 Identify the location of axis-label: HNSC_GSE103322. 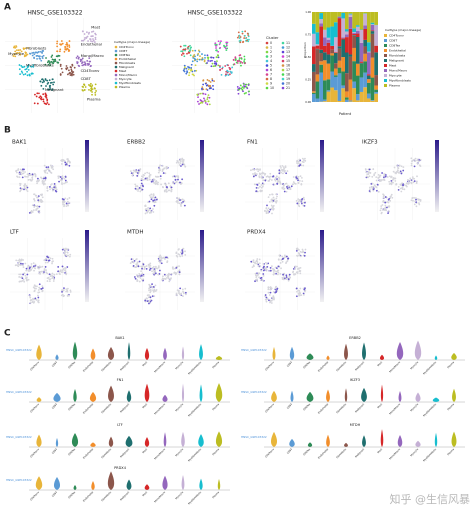
(19, 392).